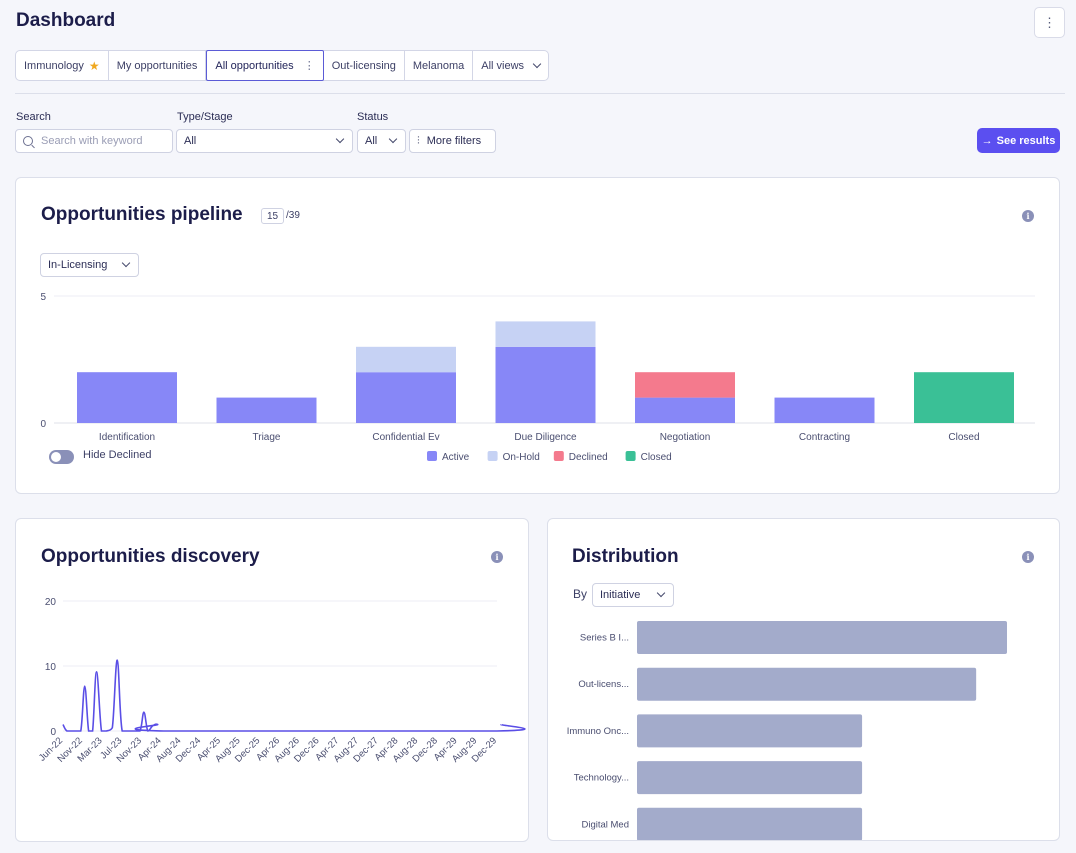 Image resolution: width=1076 pixels, height=853 pixels. I want to click on tab-my-opportunities: My opportunities, so click(158, 65).